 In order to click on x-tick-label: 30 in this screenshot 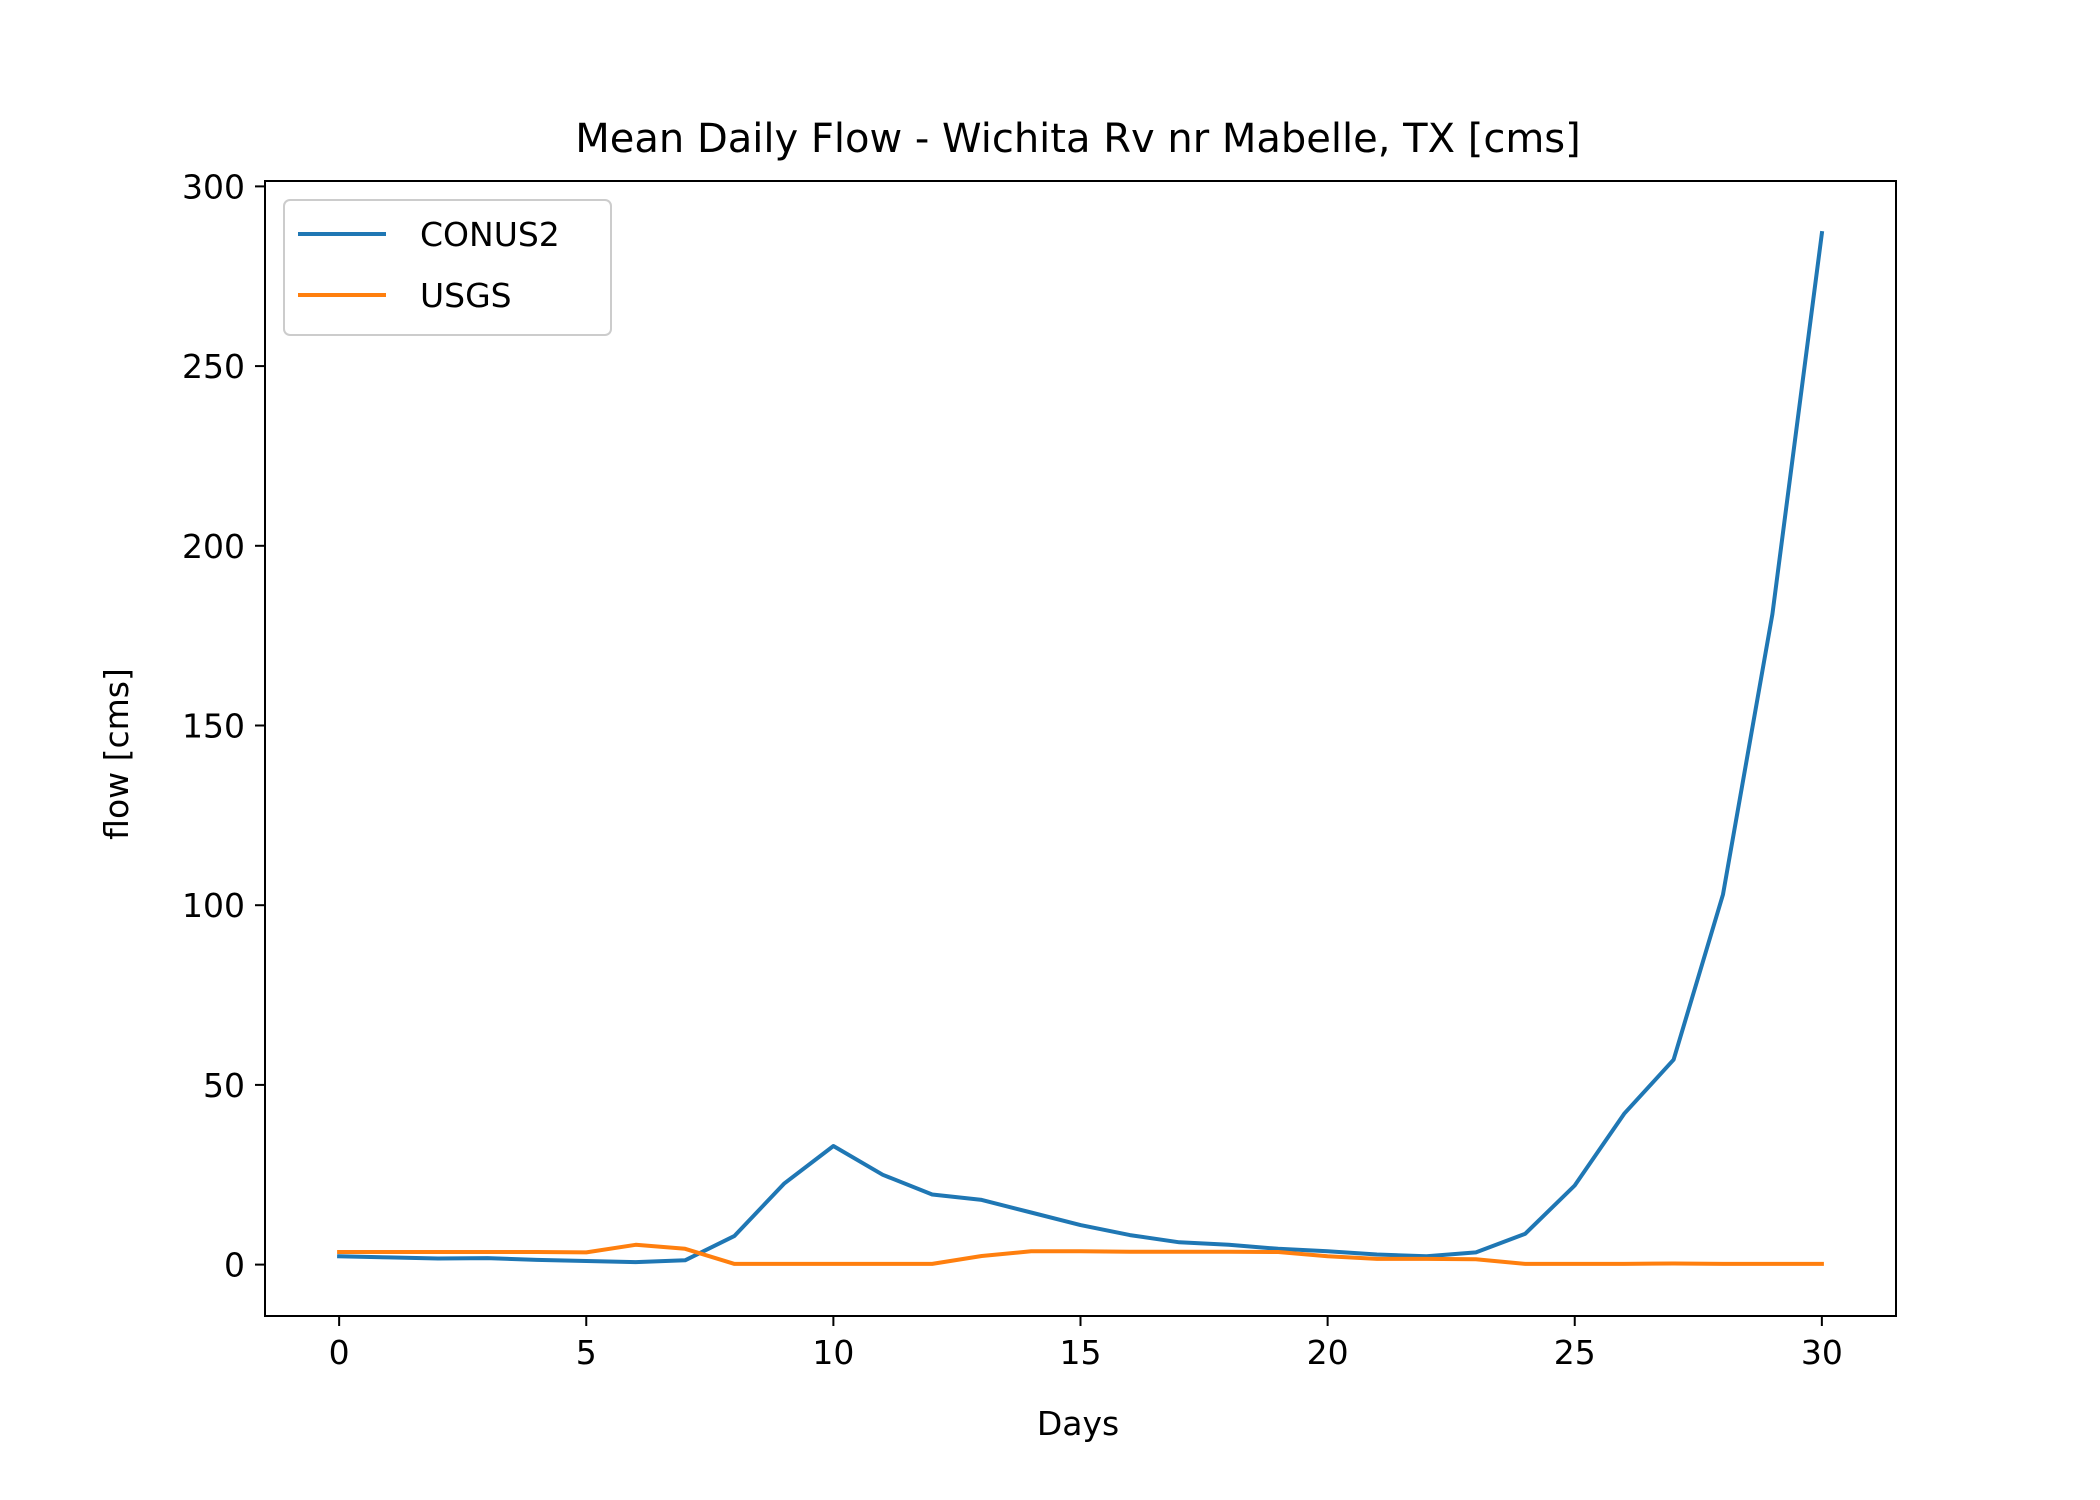, I will do `click(1822, 1352)`.